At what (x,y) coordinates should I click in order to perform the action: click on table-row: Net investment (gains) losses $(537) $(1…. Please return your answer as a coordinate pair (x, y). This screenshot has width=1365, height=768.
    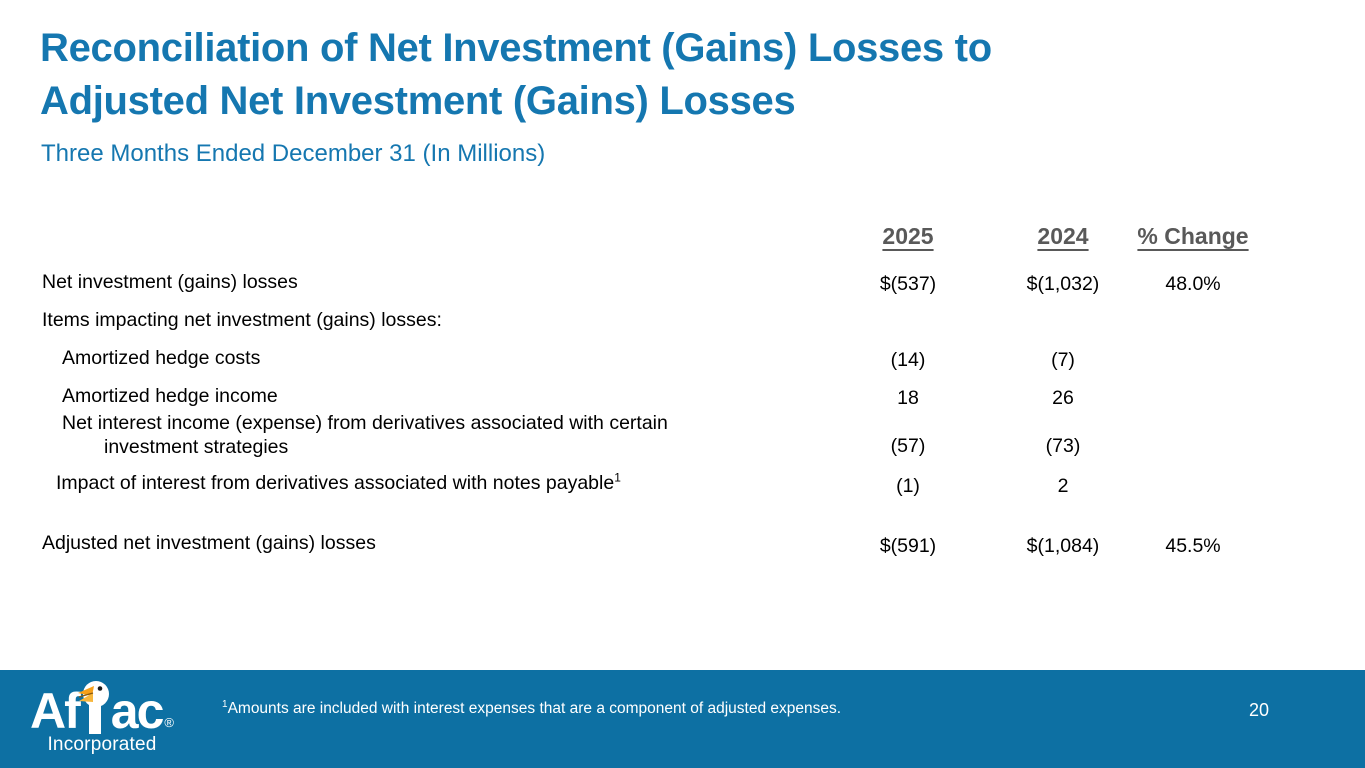
    Looking at the image, I should click on (647, 289).